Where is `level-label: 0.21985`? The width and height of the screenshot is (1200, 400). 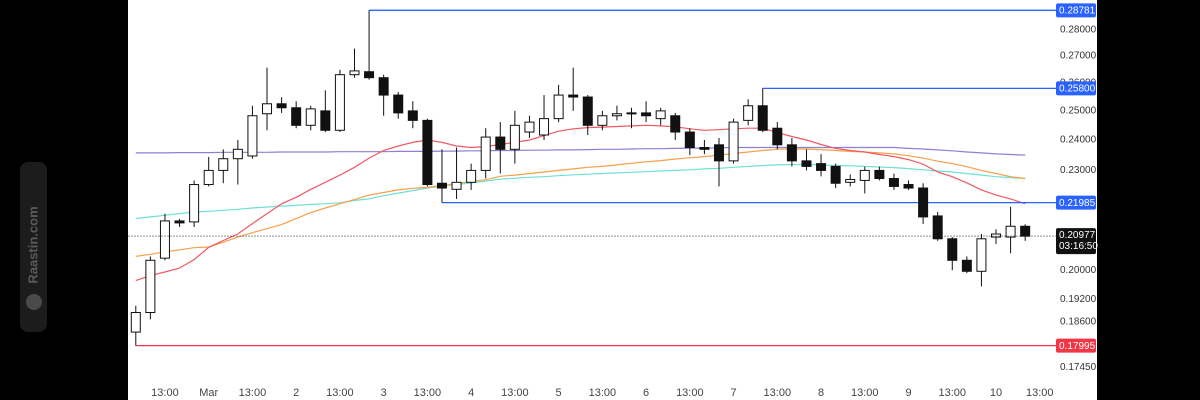 level-label: 0.21985 is located at coordinates (1077, 203).